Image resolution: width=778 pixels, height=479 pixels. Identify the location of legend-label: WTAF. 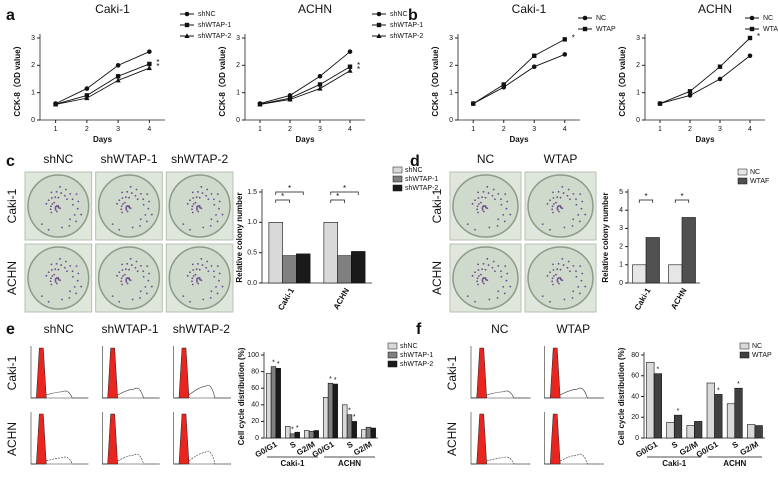
(759, 181).